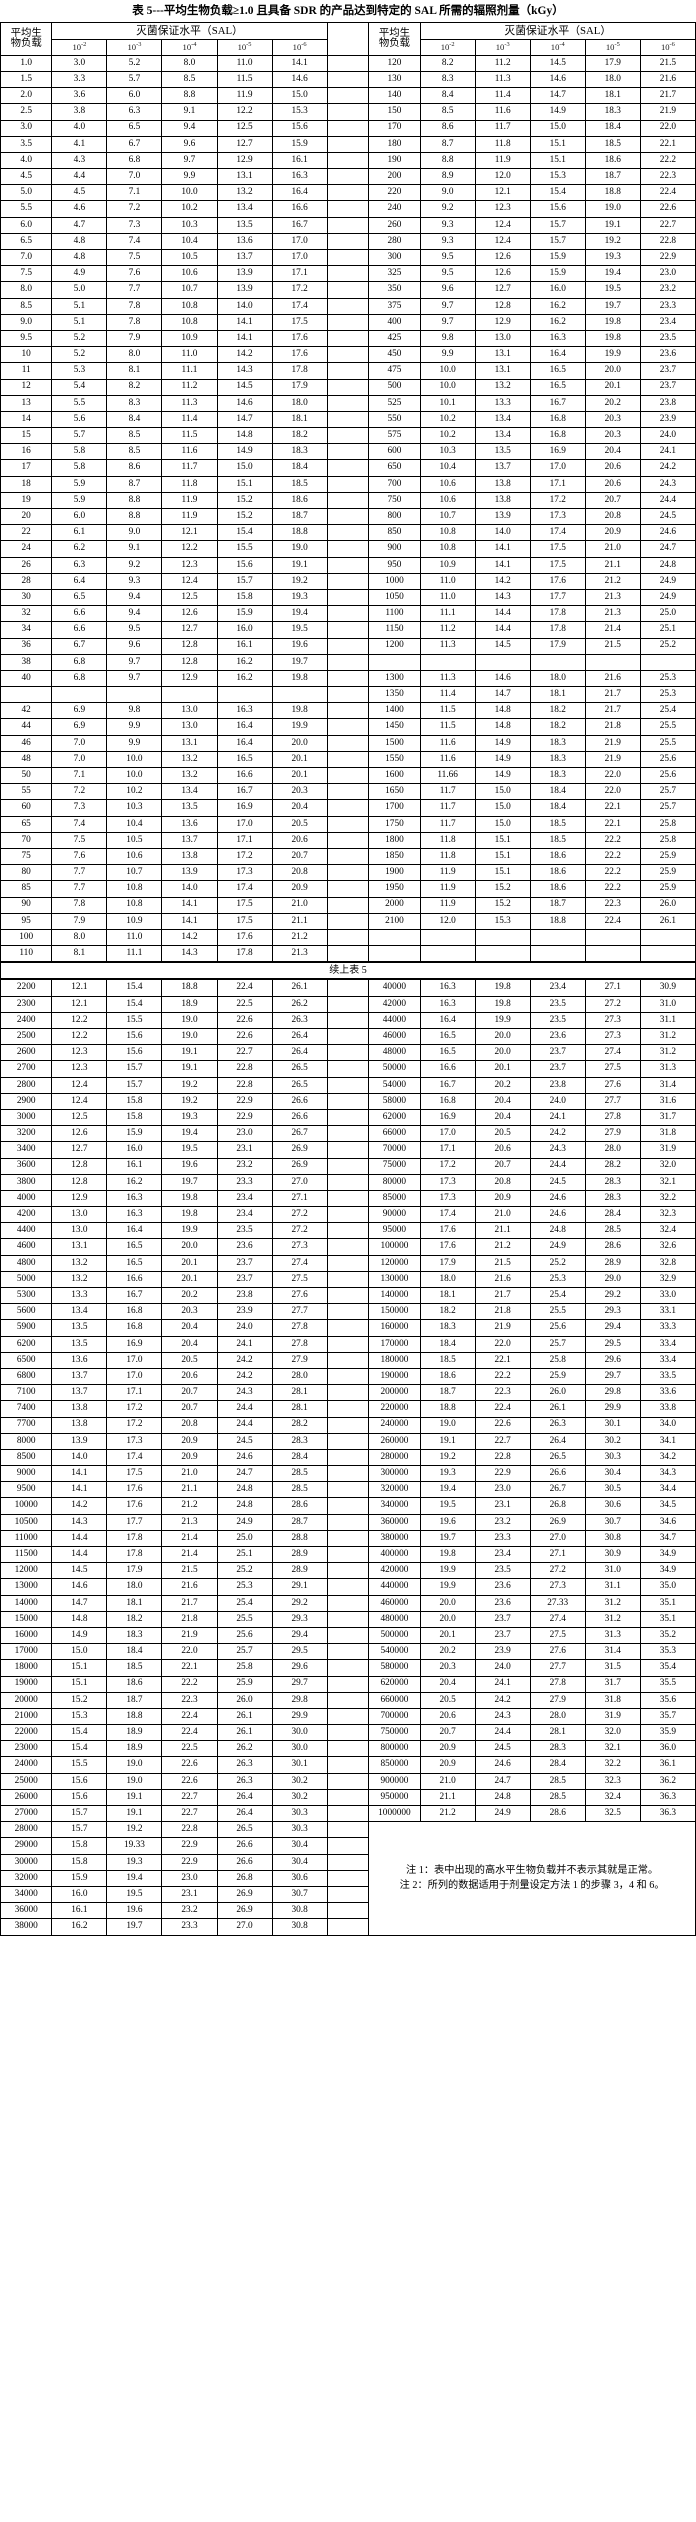  What do you see at coordinates (557, 1231) in the screenshot?
I see `cell-dose-sal-1e-4: 24.8` at bounding box center [557, 1231].